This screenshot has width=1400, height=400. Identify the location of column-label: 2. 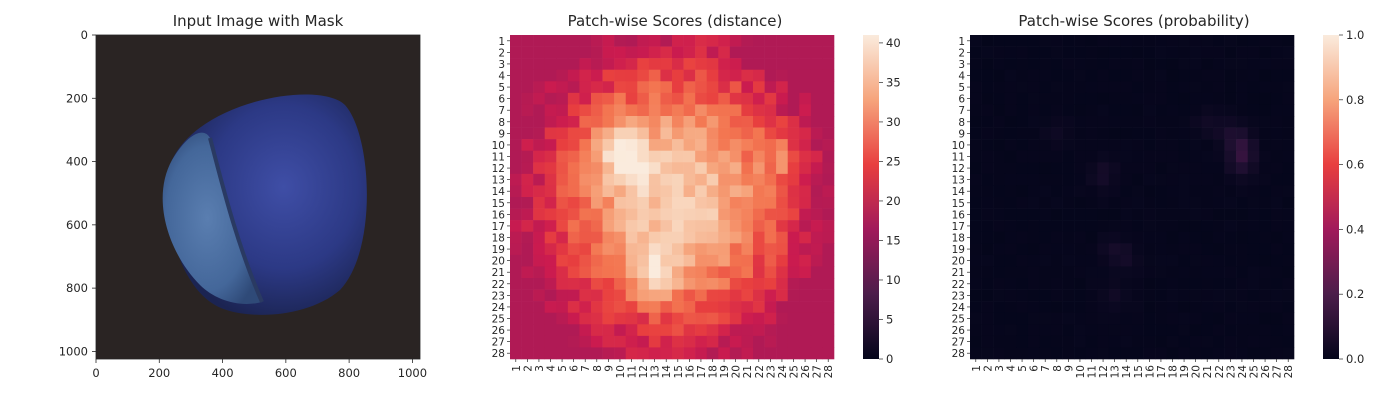
(528, 368).